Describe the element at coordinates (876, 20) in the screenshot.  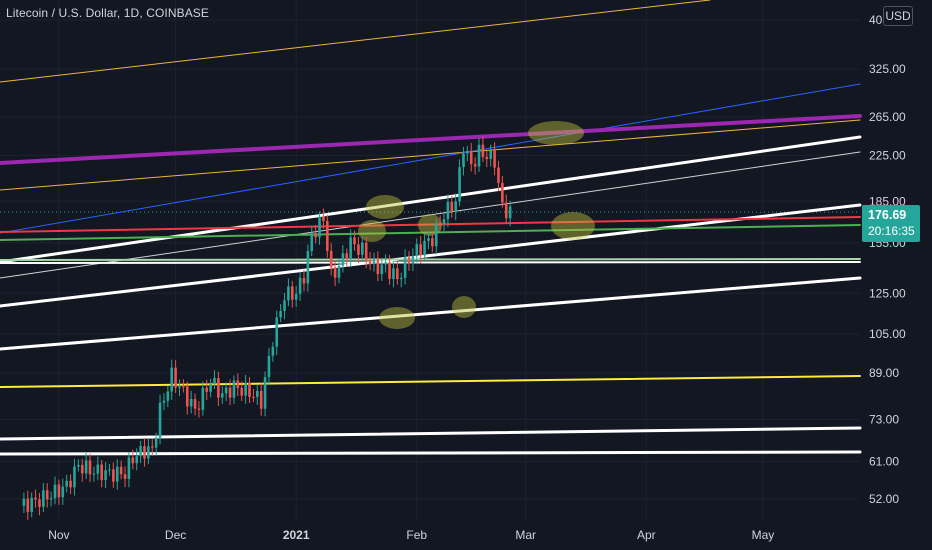
I see `price-tick-label: 40` at that location.